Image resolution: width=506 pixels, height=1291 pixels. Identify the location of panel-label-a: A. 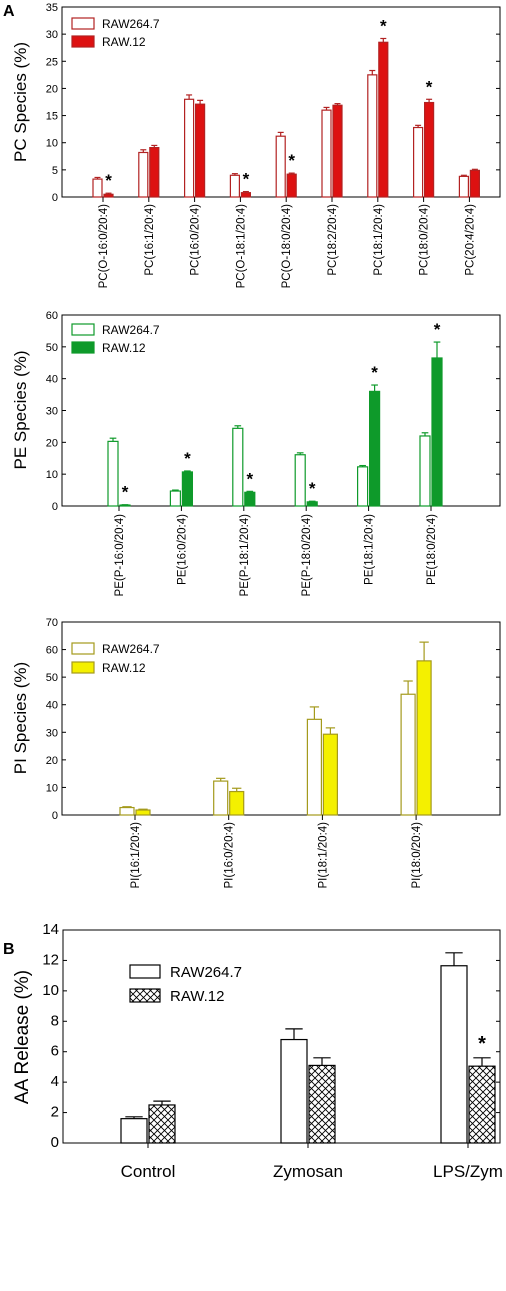
(9, 11).